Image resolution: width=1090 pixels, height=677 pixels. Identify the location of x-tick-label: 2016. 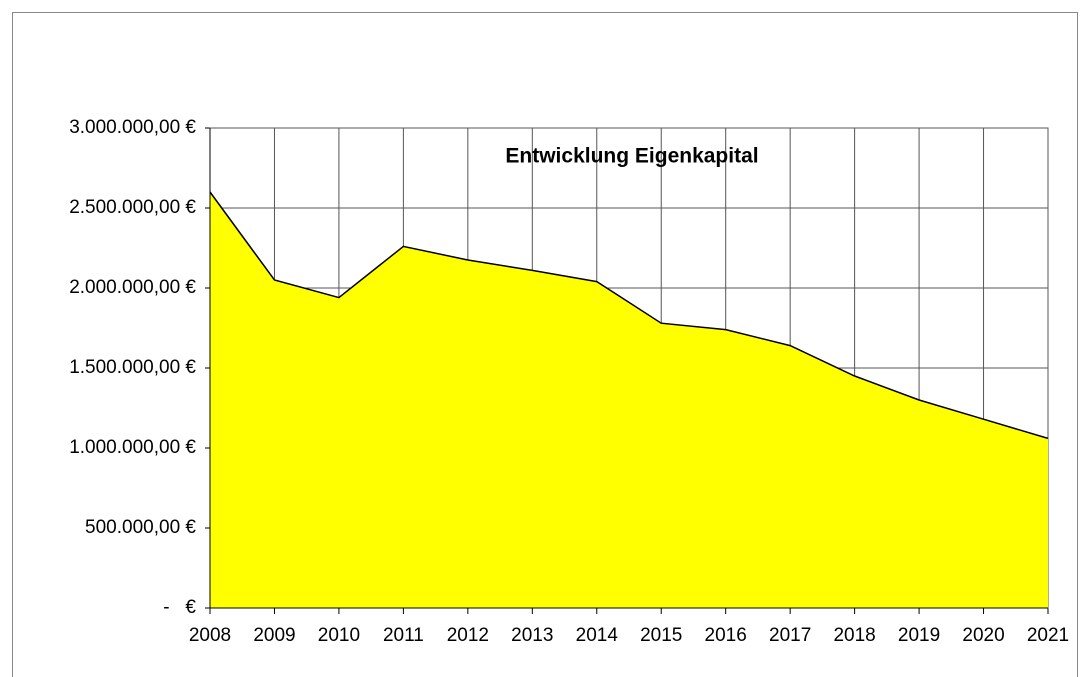
(726, 635).